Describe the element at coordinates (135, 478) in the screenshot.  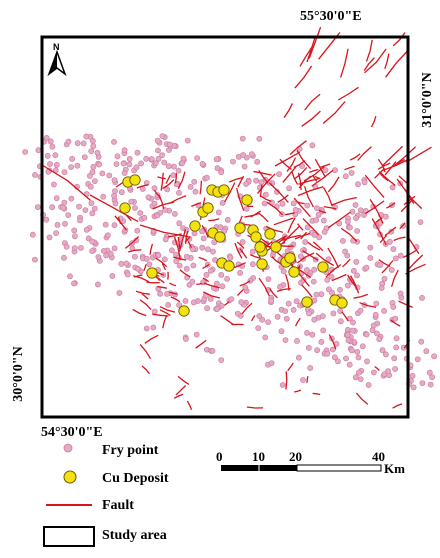
I see `legend-cu-label: Cu Deposit` at that location.